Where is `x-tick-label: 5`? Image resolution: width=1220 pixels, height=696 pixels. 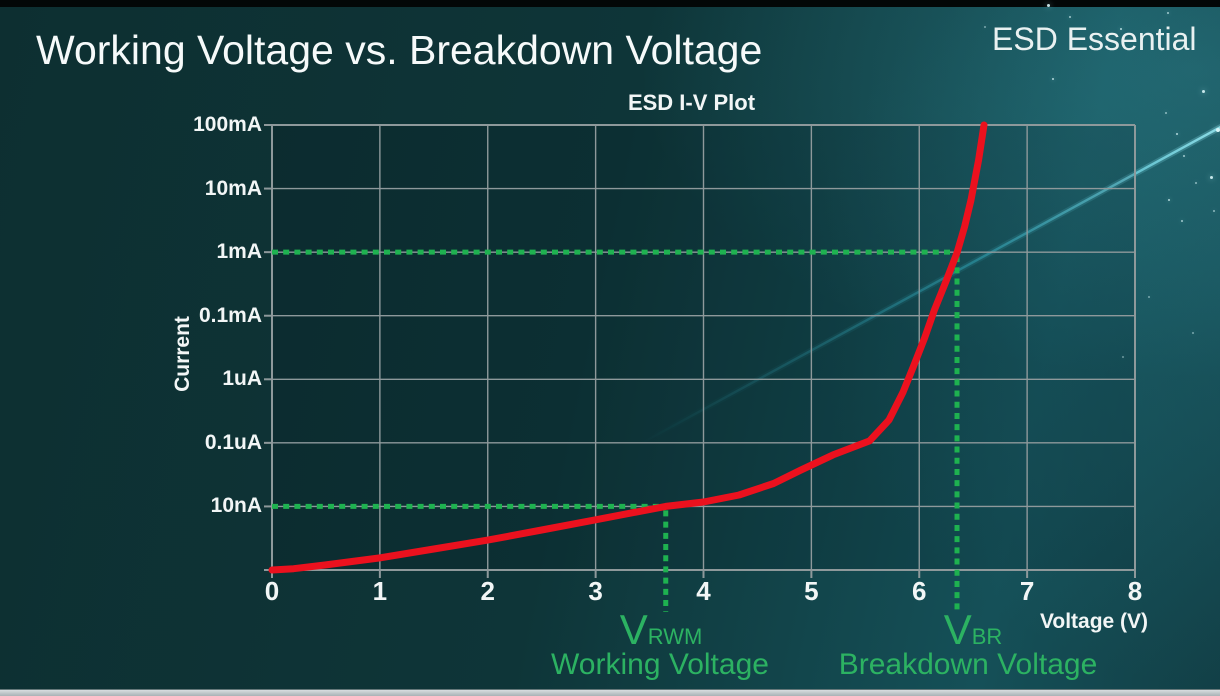 x-tick-label: 5 is located at coordinates (811, 591).